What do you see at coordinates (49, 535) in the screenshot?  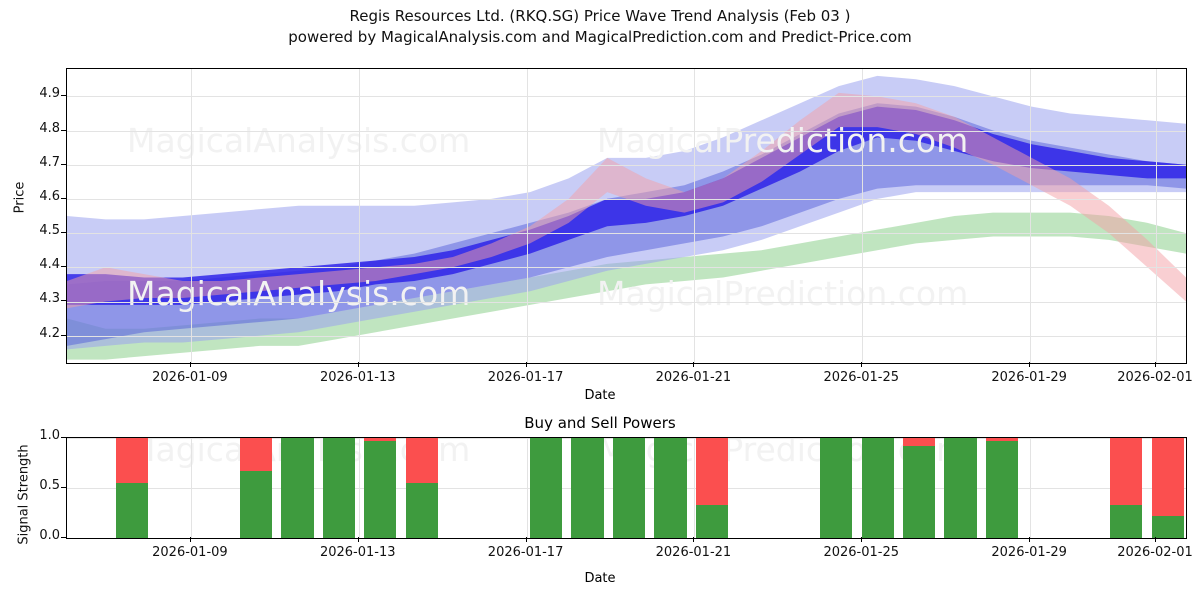 I see `signal-y-tick-label: 0.0` at bounding box center [49, 535].